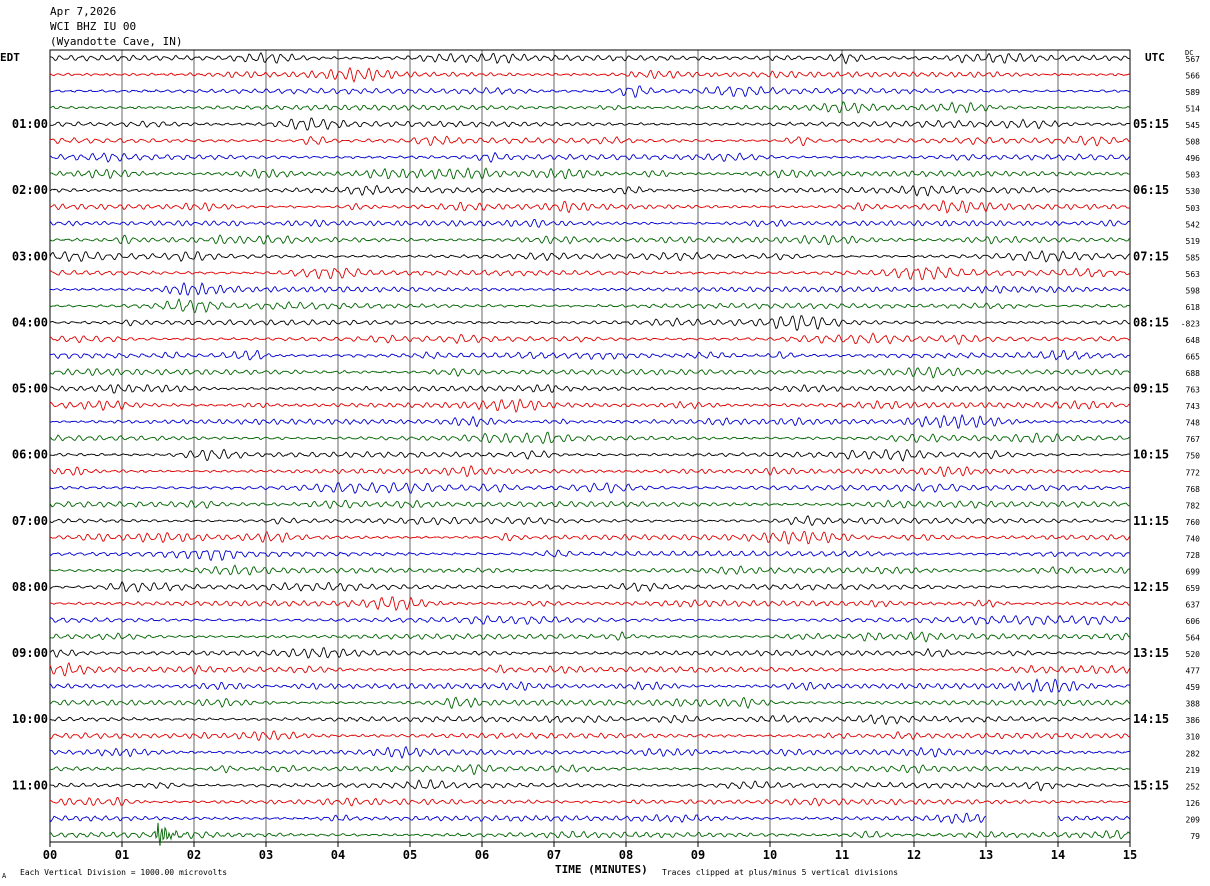 The height and width of the screenshot is (886, 1210). Describe the element at coordinates (1151, 521) in the screenshot. I see `utc-hour-label: 11:15` at that location.